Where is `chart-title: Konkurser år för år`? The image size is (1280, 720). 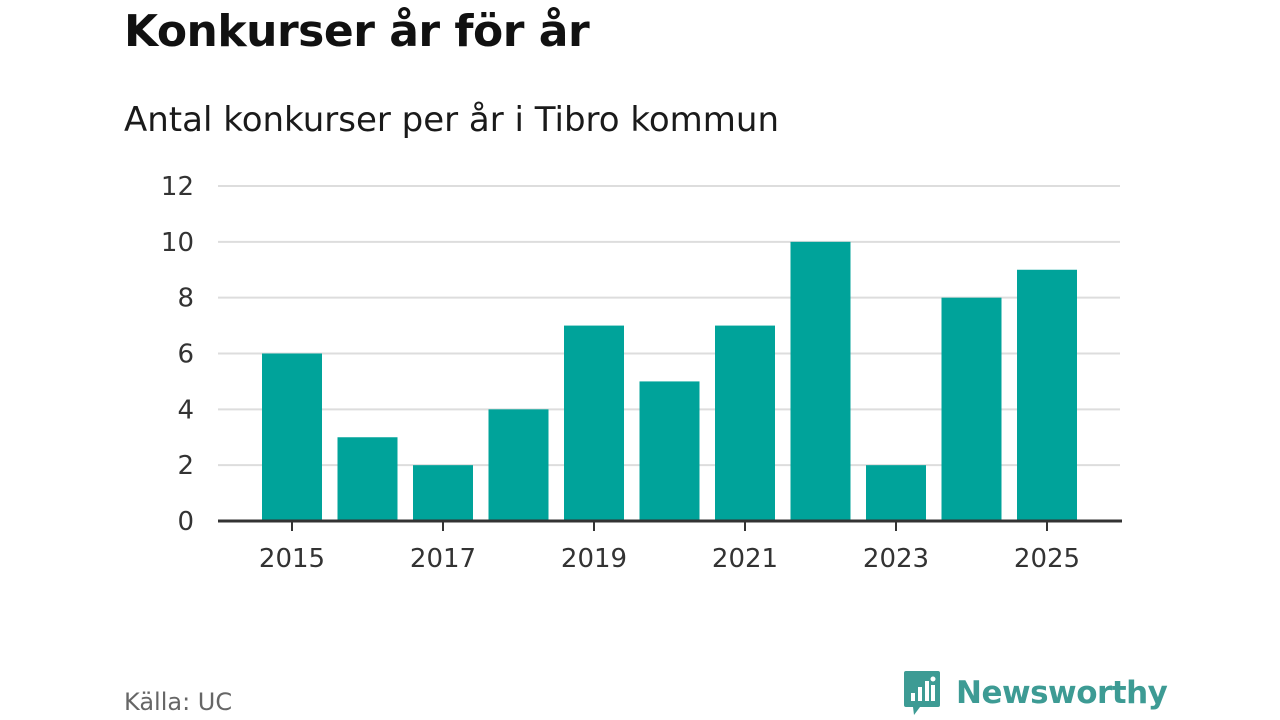
chart-title: Konkurser år för år is located at coordinates (357, 31).